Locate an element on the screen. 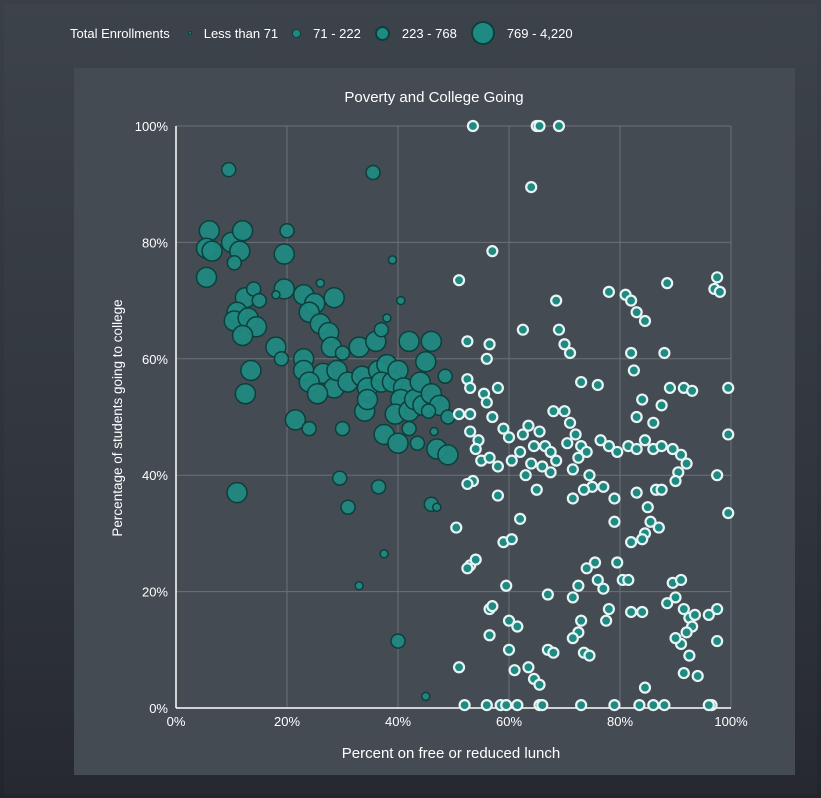 This screenshot has width=821, height=798. x-tick-label: 100% is located at coordinates (731, 721).